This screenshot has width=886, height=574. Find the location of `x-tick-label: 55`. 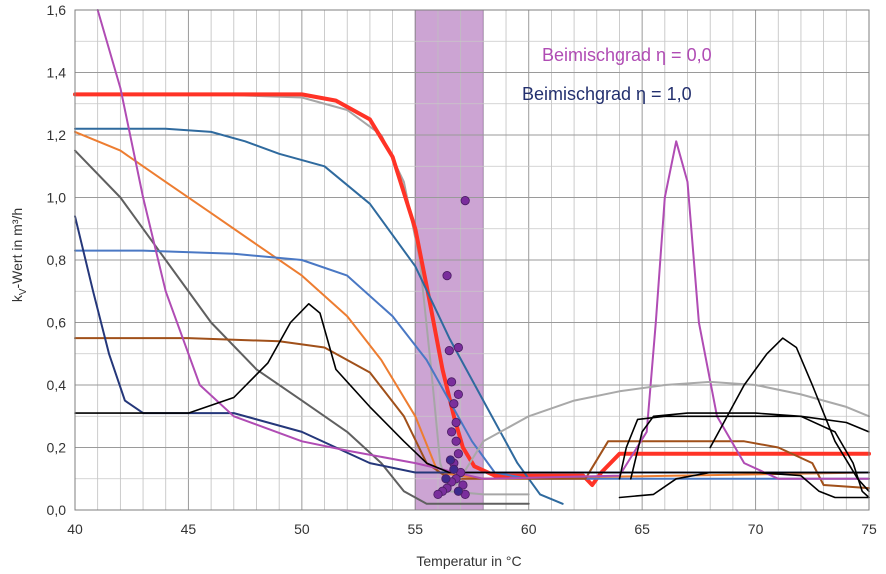

x-tick-label: 55 is located at coordinates (415, 529).